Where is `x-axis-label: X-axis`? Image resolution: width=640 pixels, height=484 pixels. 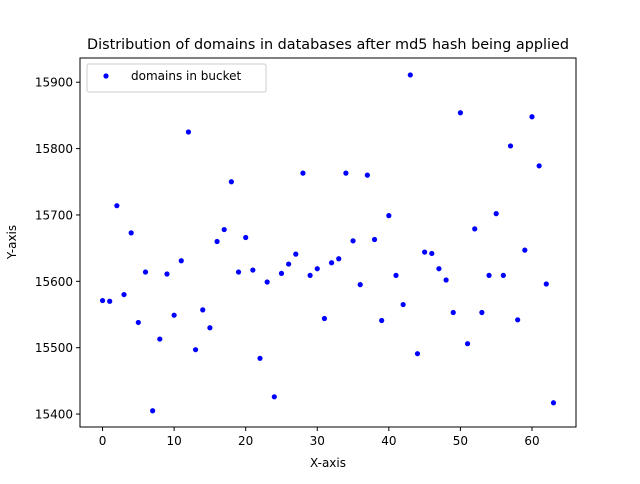
x-axis-label: X-axis is located at coordinates (328, 463).